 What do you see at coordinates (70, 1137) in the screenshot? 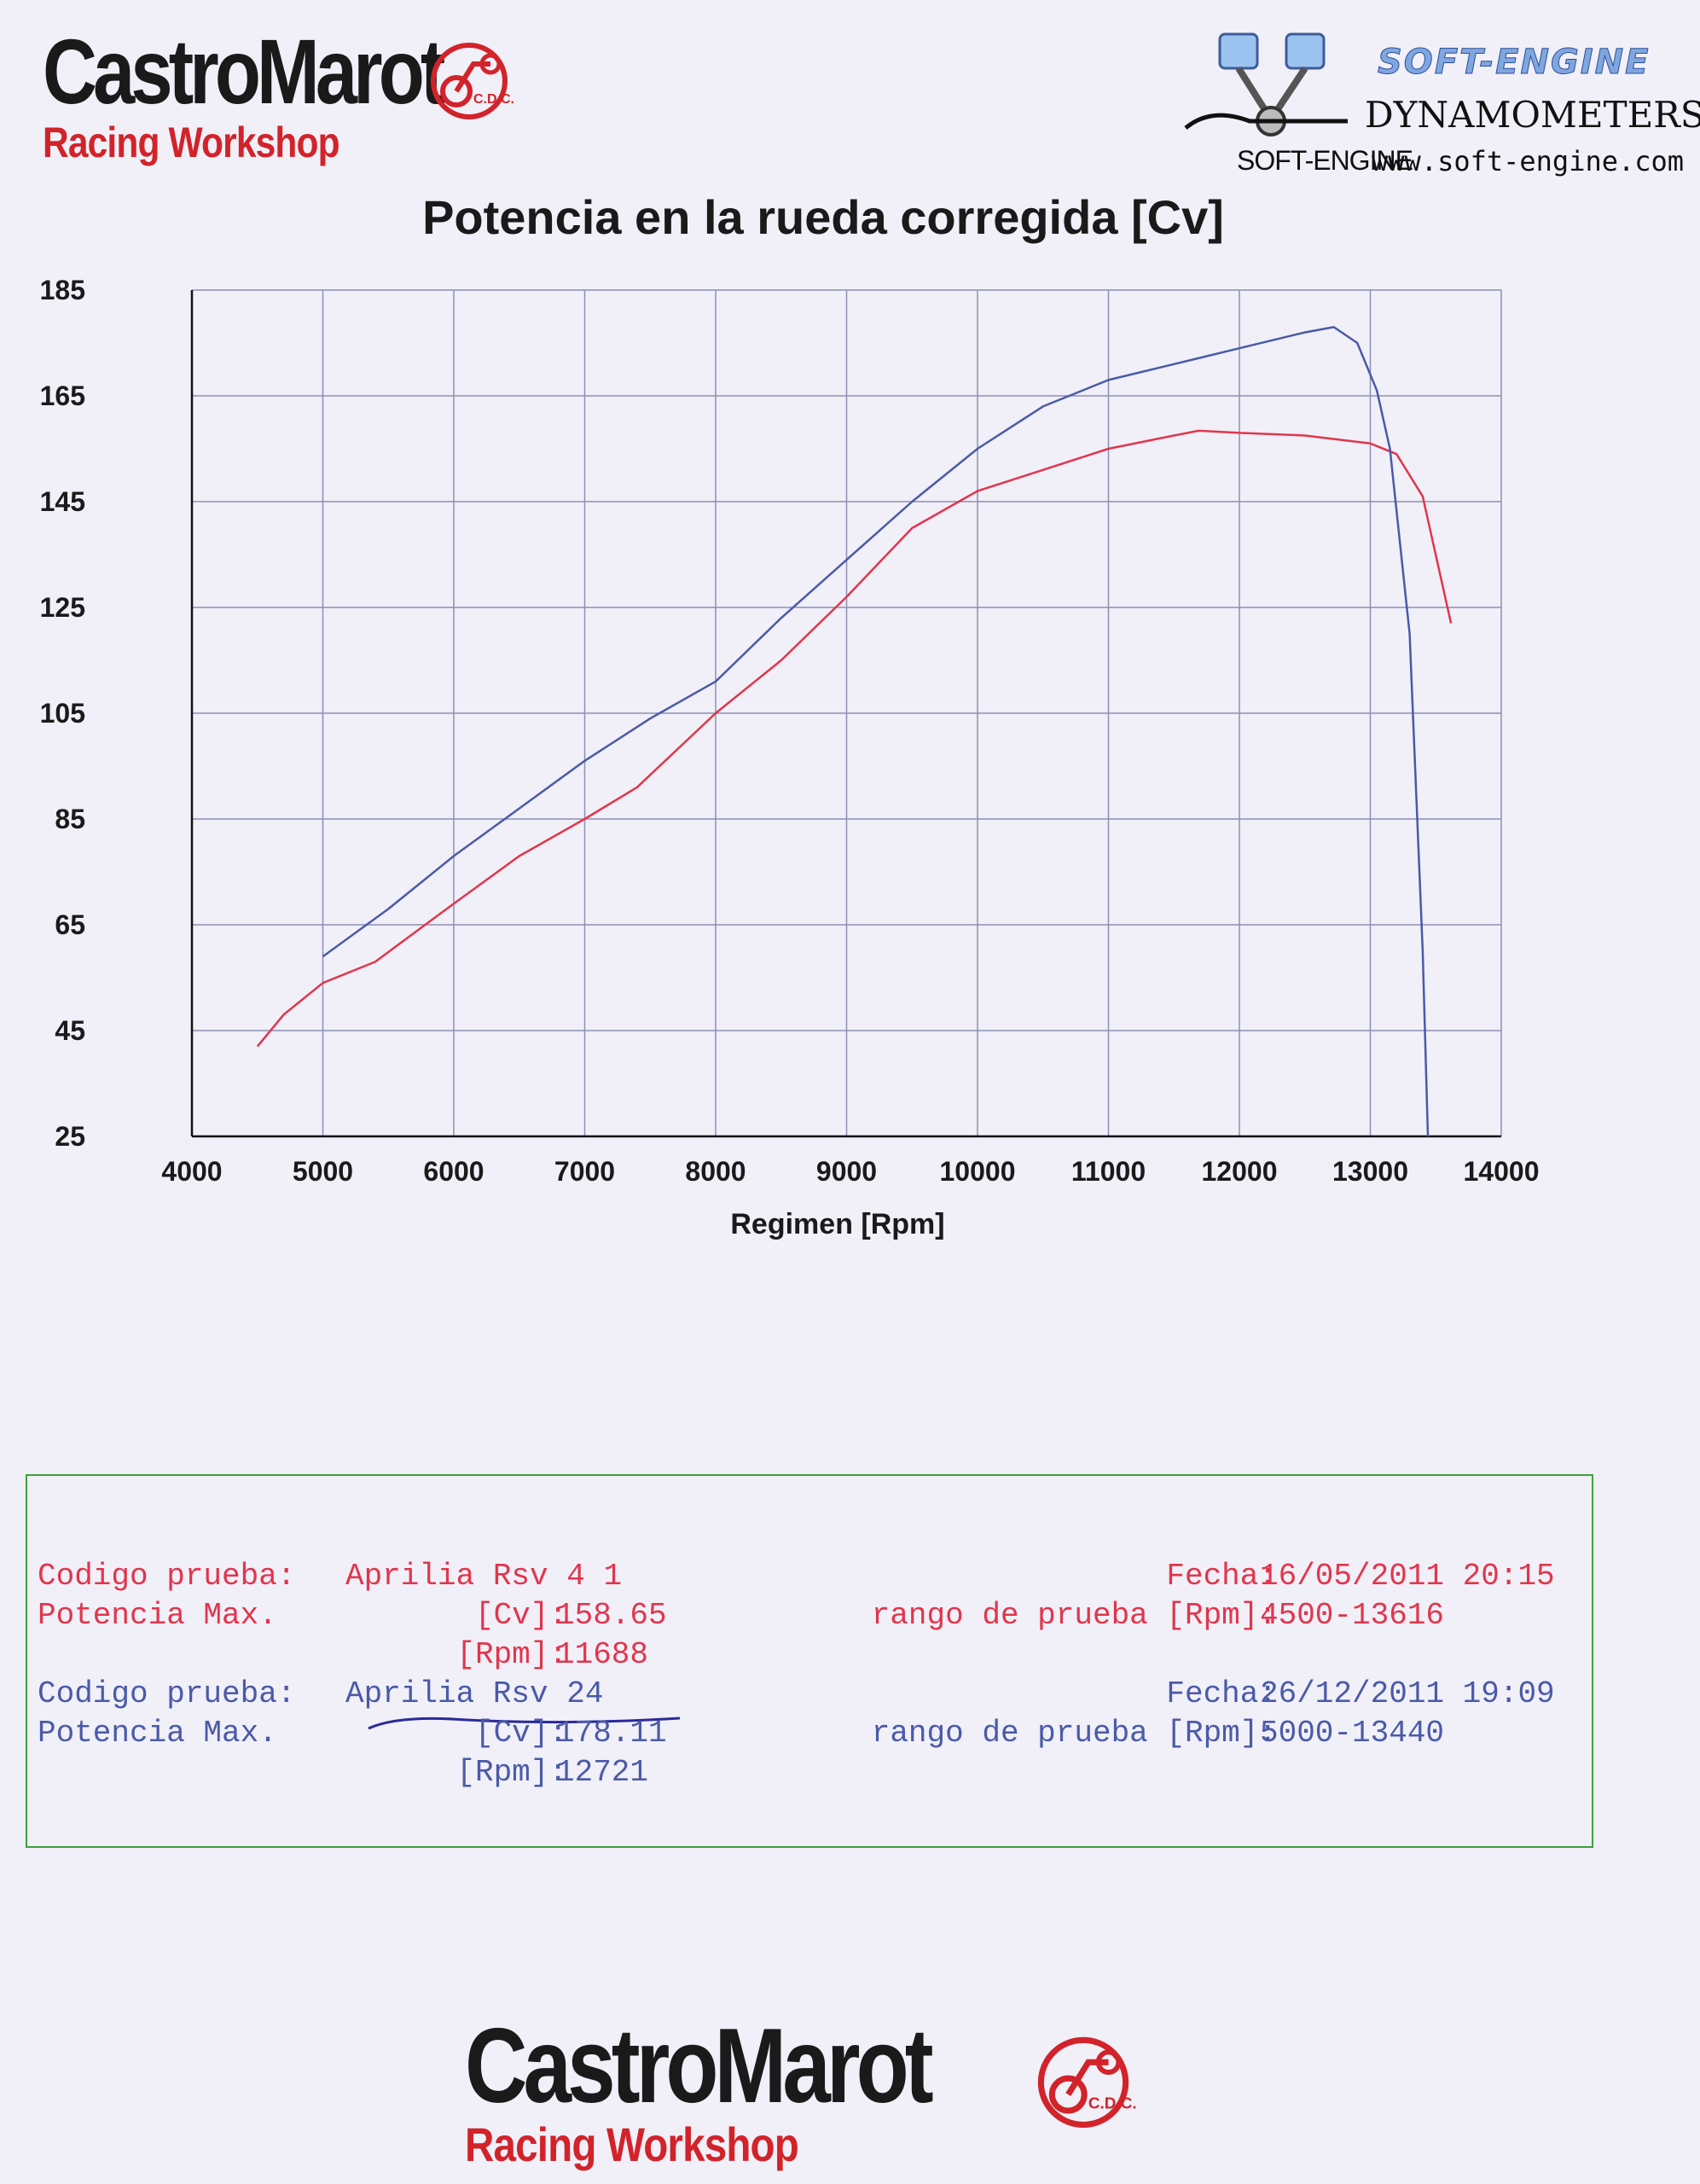
I see `y-tick-label: 25` at bounding box center [70, 1137].